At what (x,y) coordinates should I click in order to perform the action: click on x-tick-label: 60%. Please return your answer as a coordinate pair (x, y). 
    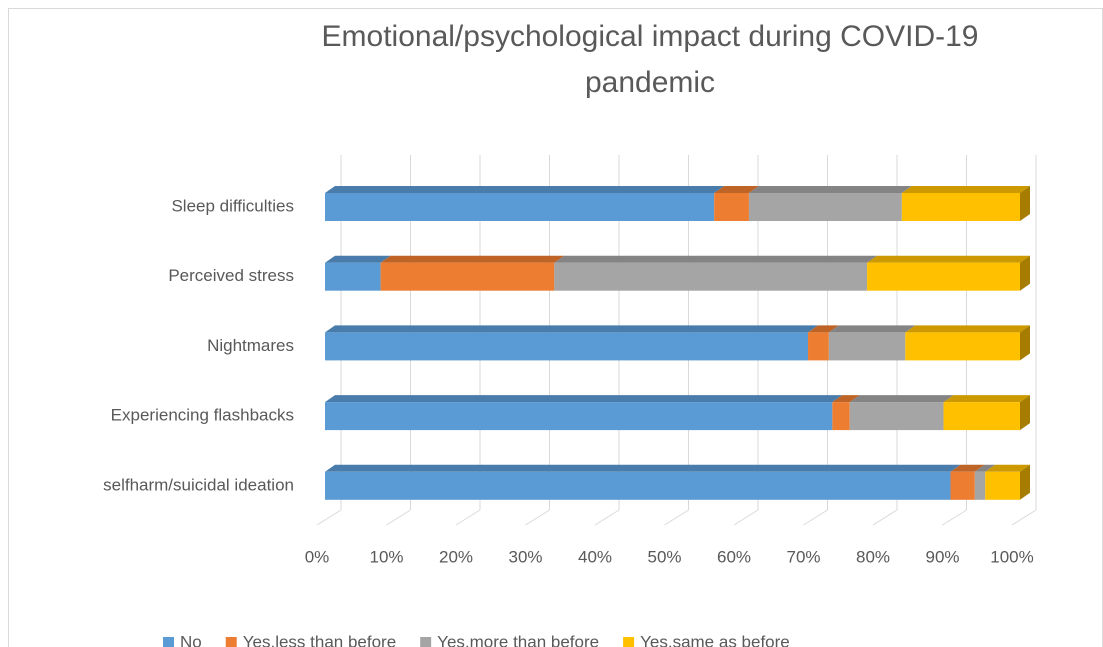
    Looking at the image, I should click on (734, 556).